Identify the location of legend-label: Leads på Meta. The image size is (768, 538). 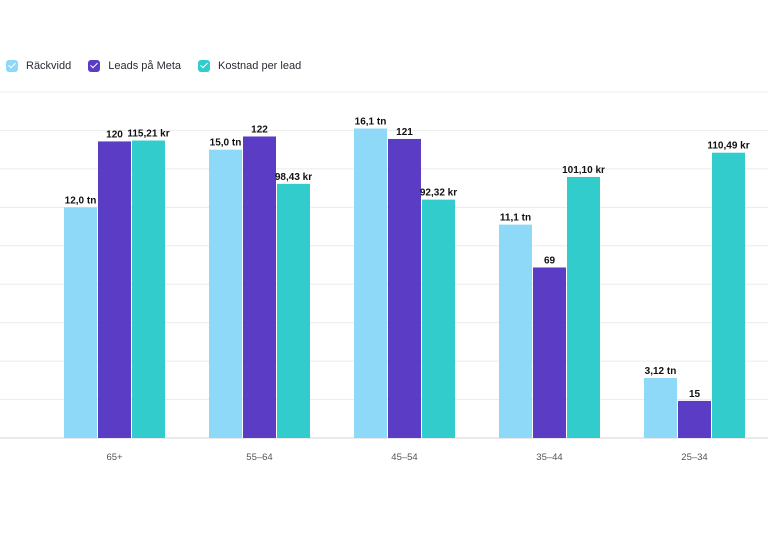
(145, 66).